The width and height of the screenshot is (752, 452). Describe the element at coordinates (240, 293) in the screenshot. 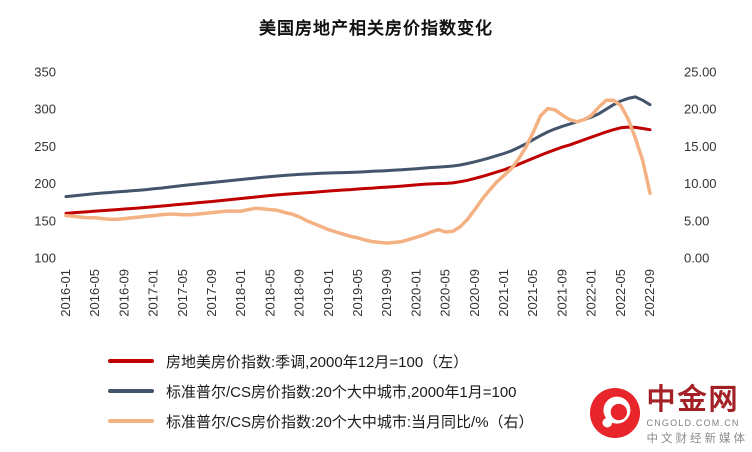

I see `x-axis-tick: 2018-01` at that location.